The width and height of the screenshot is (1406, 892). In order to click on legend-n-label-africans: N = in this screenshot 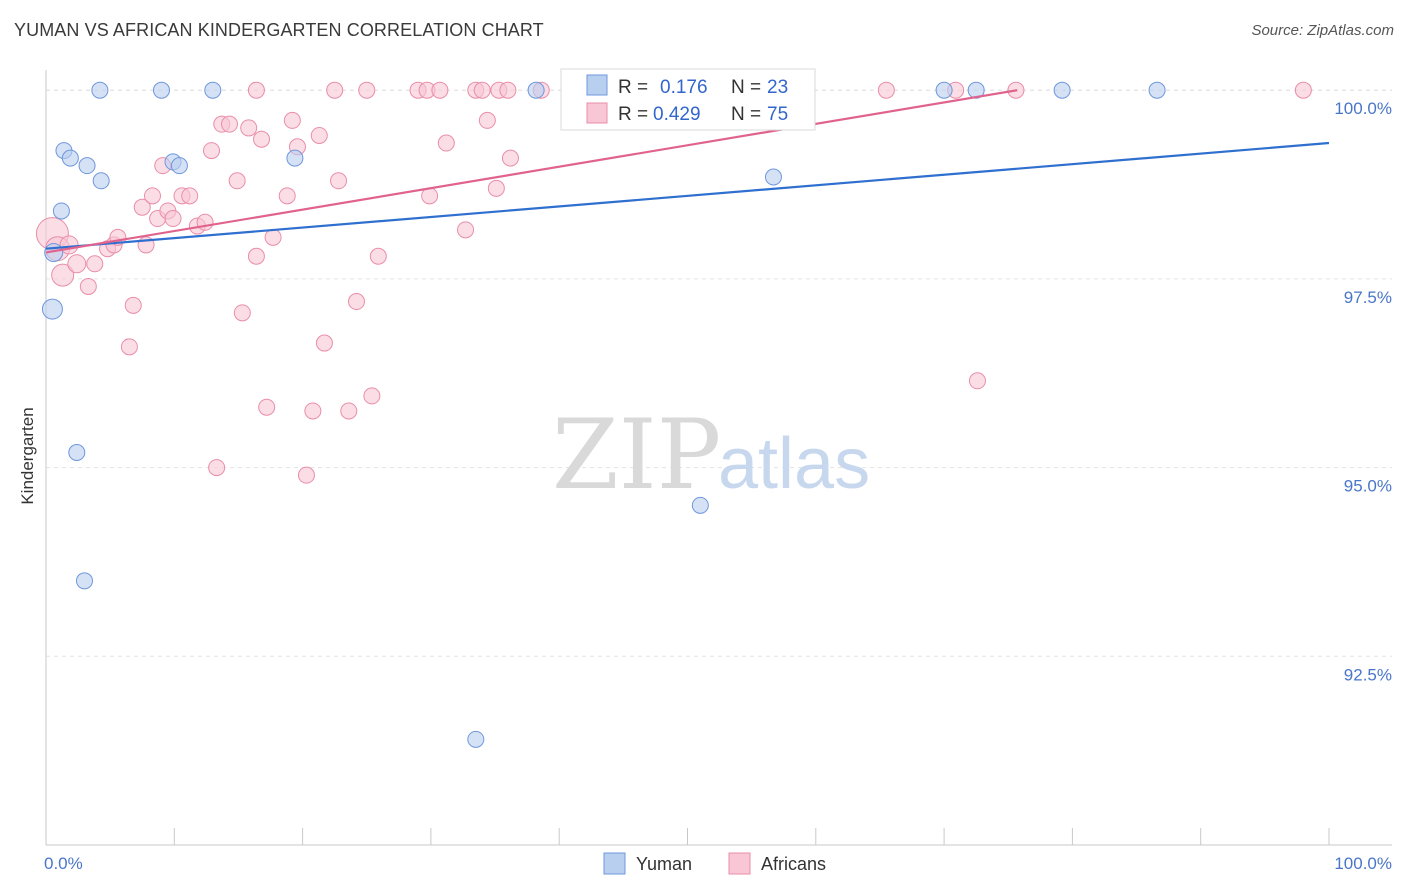, I will do `click(746, 114)`.